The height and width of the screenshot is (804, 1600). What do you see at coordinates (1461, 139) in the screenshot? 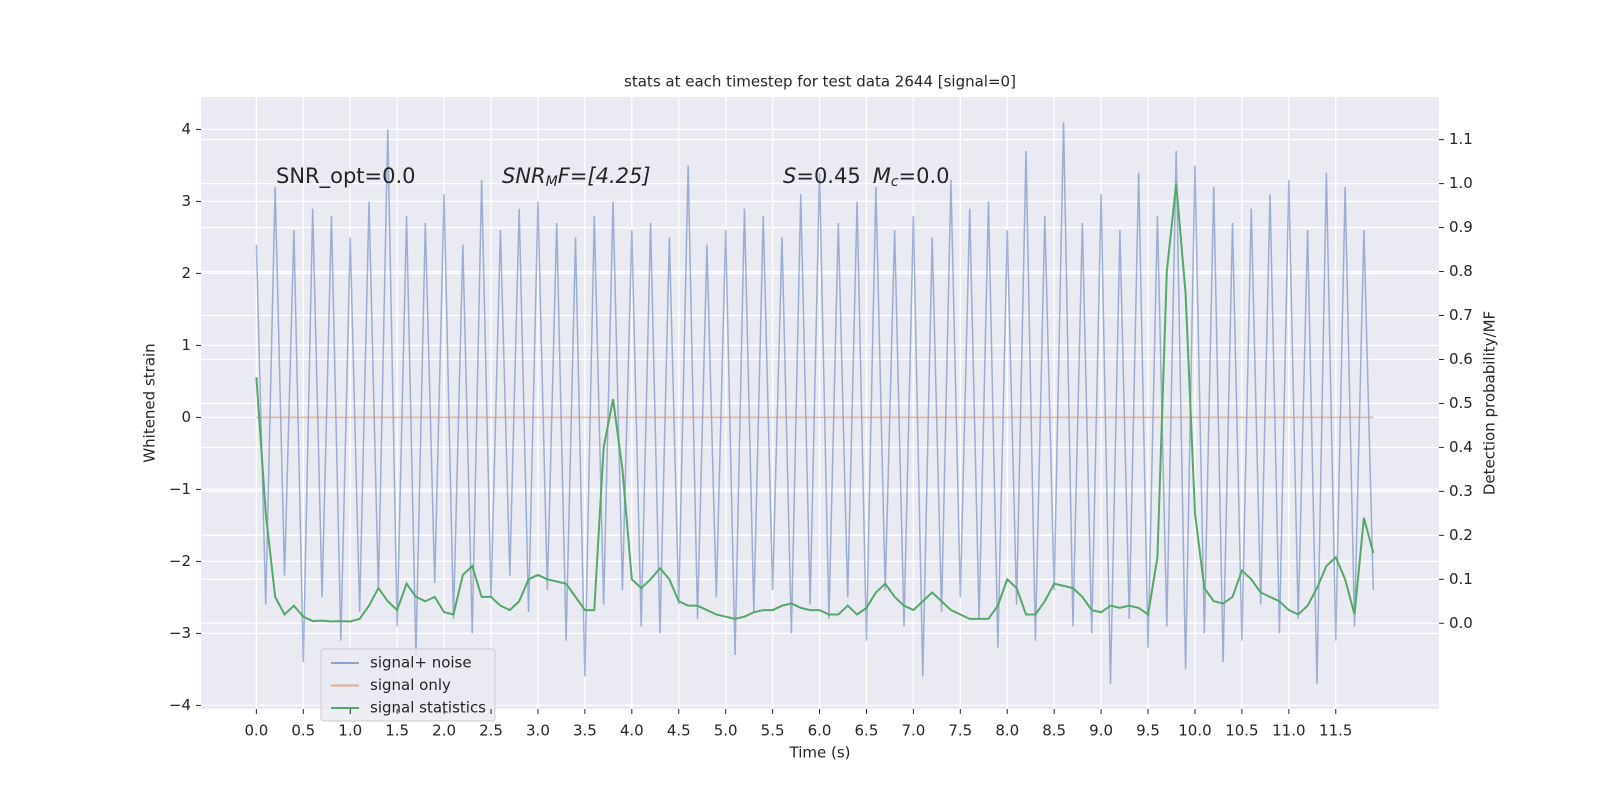
I see `y2-tick-label: 1.1` at bounding box center [1461, 139].